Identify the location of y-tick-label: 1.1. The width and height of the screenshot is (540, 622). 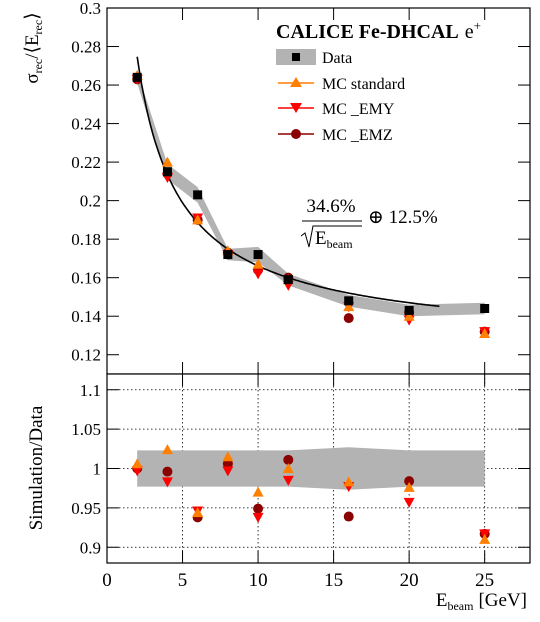
(90, 390).